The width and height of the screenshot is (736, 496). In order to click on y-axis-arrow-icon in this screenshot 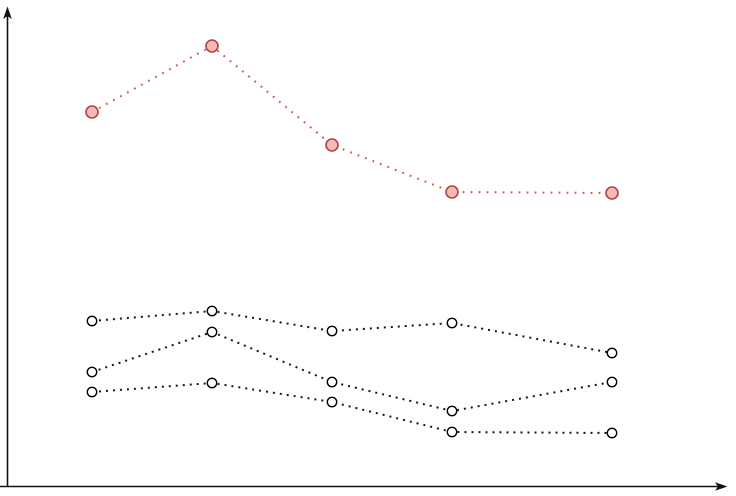, I will do `click(7, 12)`.